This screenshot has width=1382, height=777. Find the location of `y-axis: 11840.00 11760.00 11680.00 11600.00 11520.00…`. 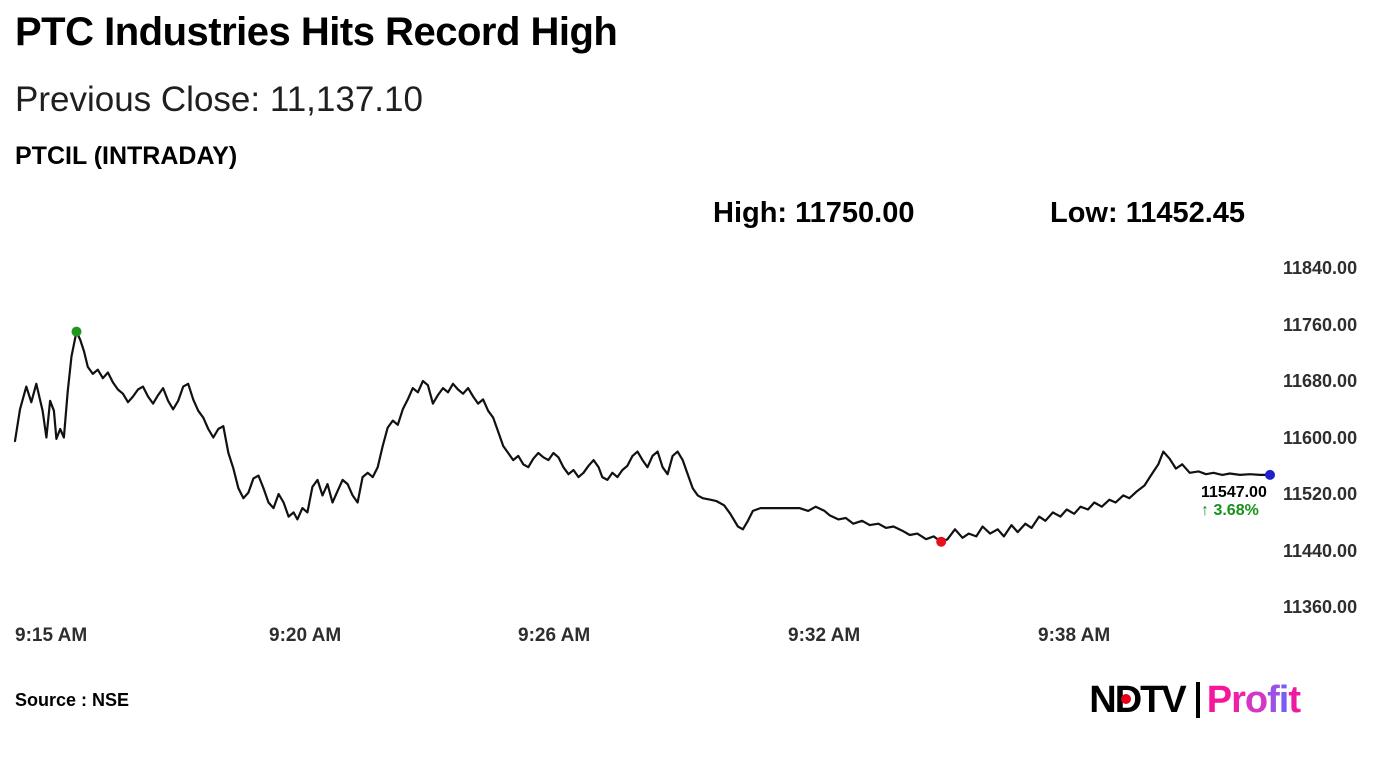

y-axis: 11840.00 11760.00 11680.00 11600.00 11520.00… is located at coordinates (1332, 443).